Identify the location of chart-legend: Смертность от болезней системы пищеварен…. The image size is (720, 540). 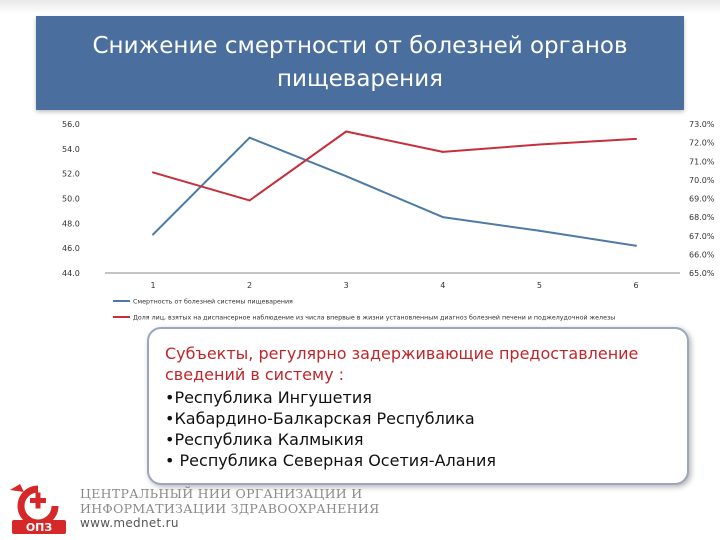
(364, 310).